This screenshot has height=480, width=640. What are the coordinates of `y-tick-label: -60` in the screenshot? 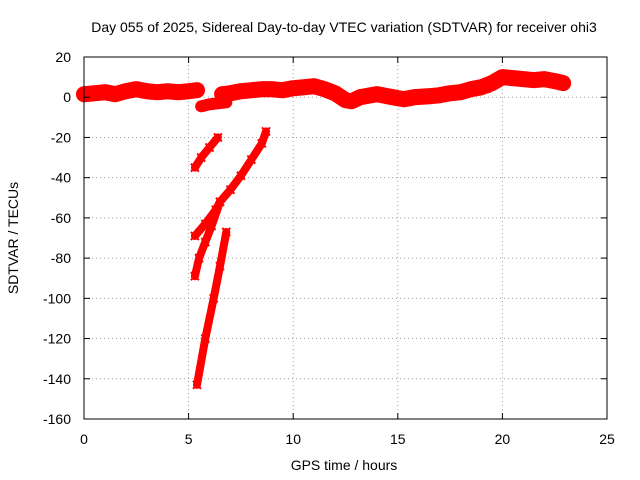 It's located at (61, 218).